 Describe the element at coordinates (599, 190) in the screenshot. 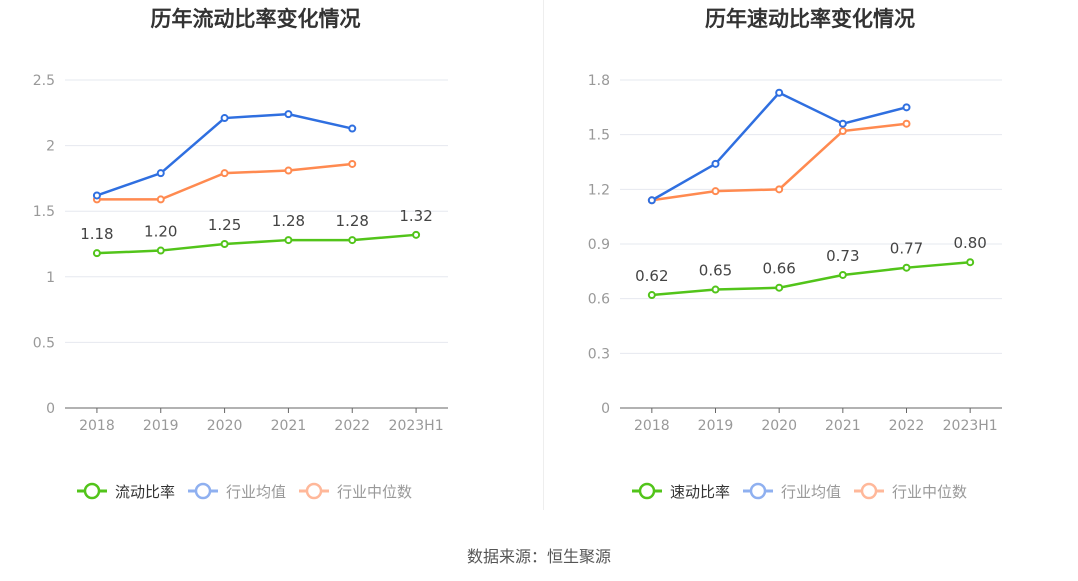

I see `y-tick-label: 1.2` at that location.